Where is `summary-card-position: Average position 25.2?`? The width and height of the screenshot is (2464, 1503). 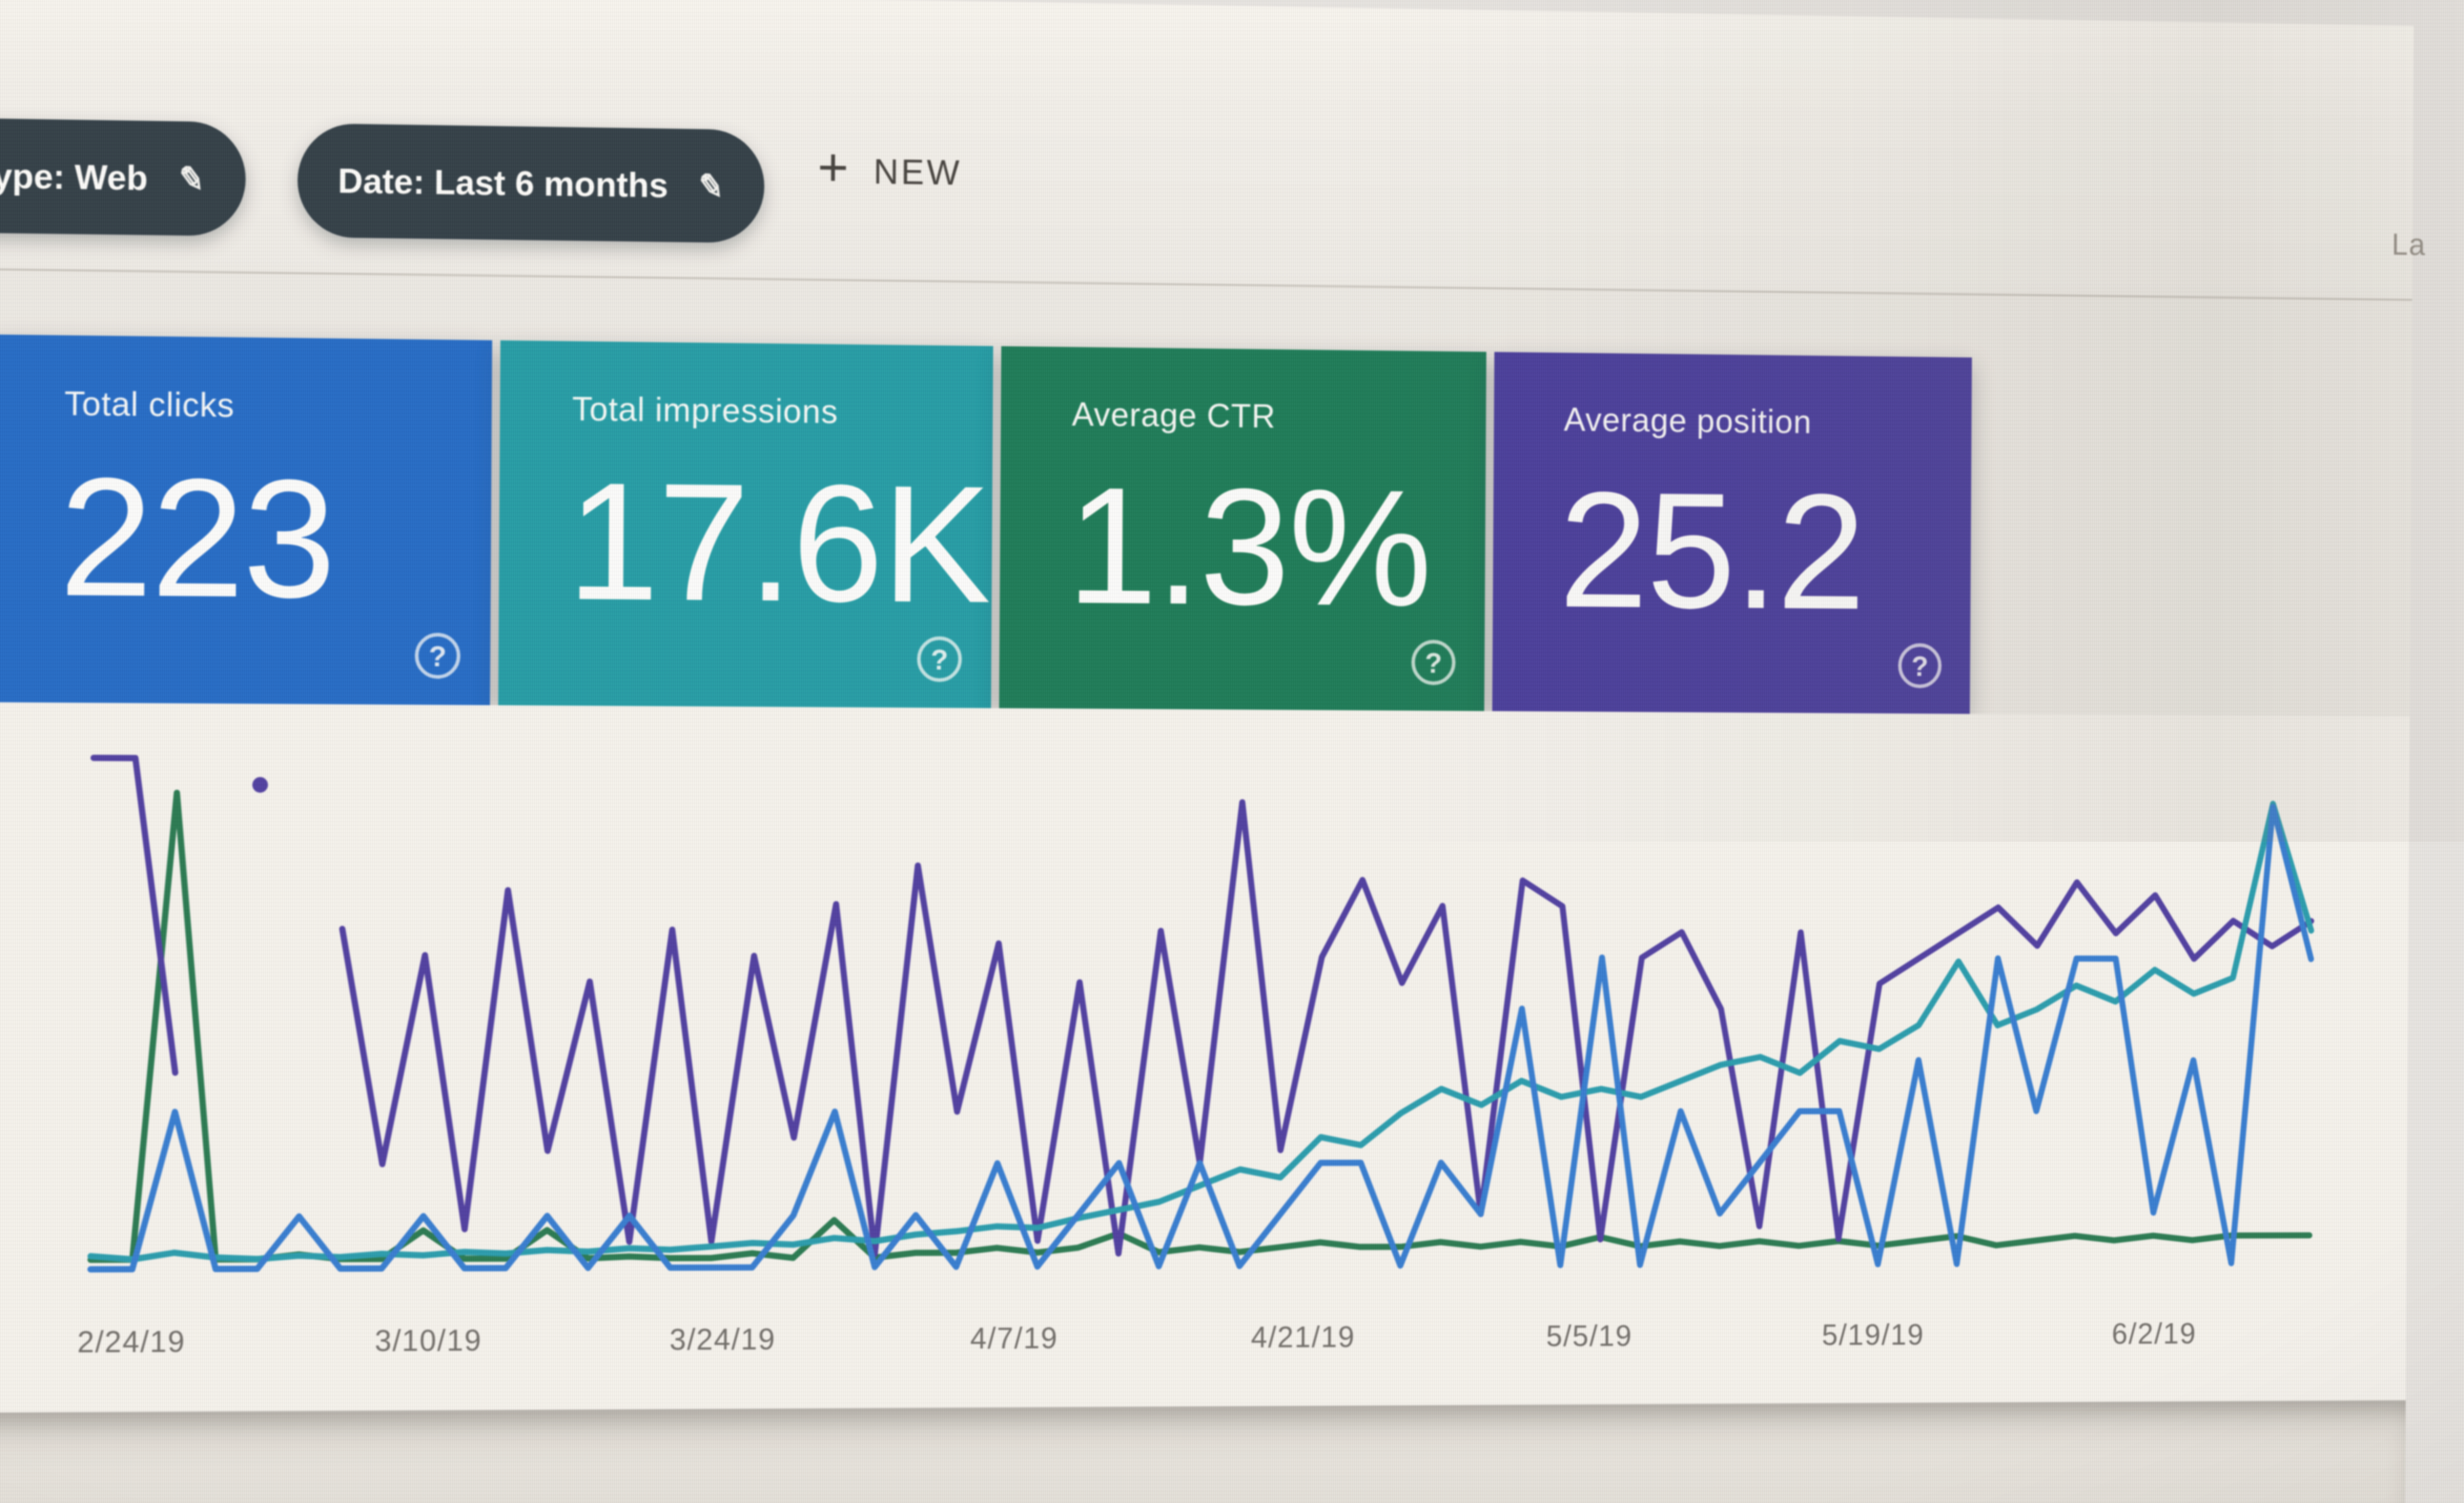 summary-card-position: Average position 25.2? is located at coordinates (1732, 533).